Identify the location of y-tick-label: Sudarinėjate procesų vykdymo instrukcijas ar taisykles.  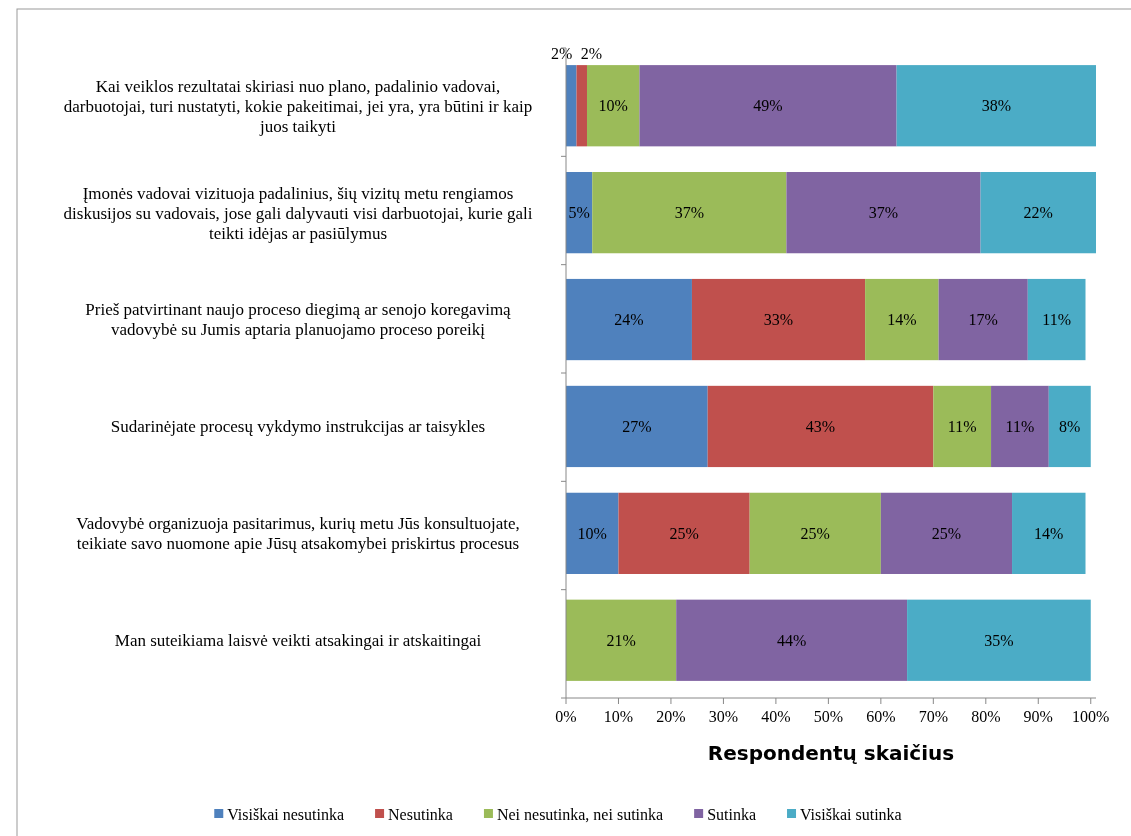
(298, 427).